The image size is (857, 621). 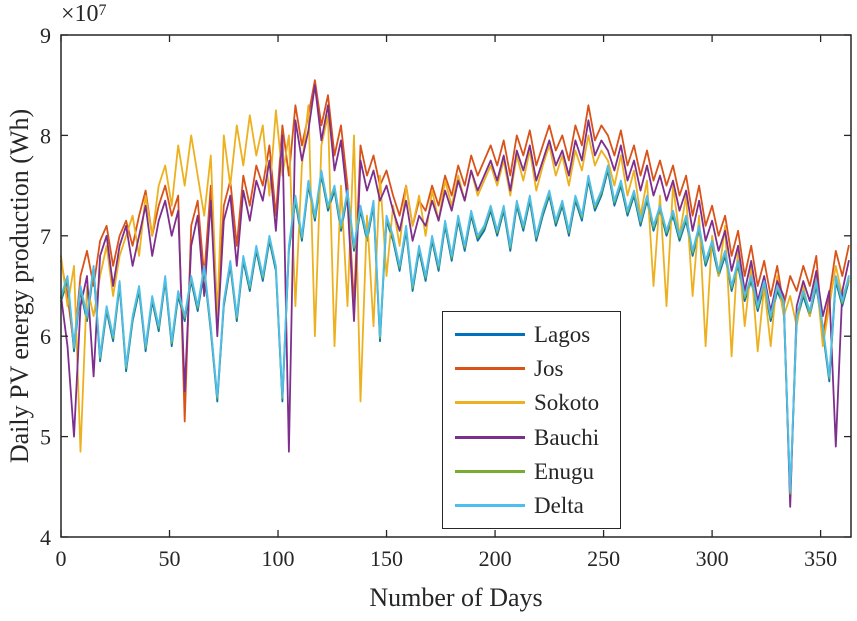 What do you see at coordinates (559, 506) in the screenshot?
I see `legend-label-delta: Delta` at bounding box center [559, 506].